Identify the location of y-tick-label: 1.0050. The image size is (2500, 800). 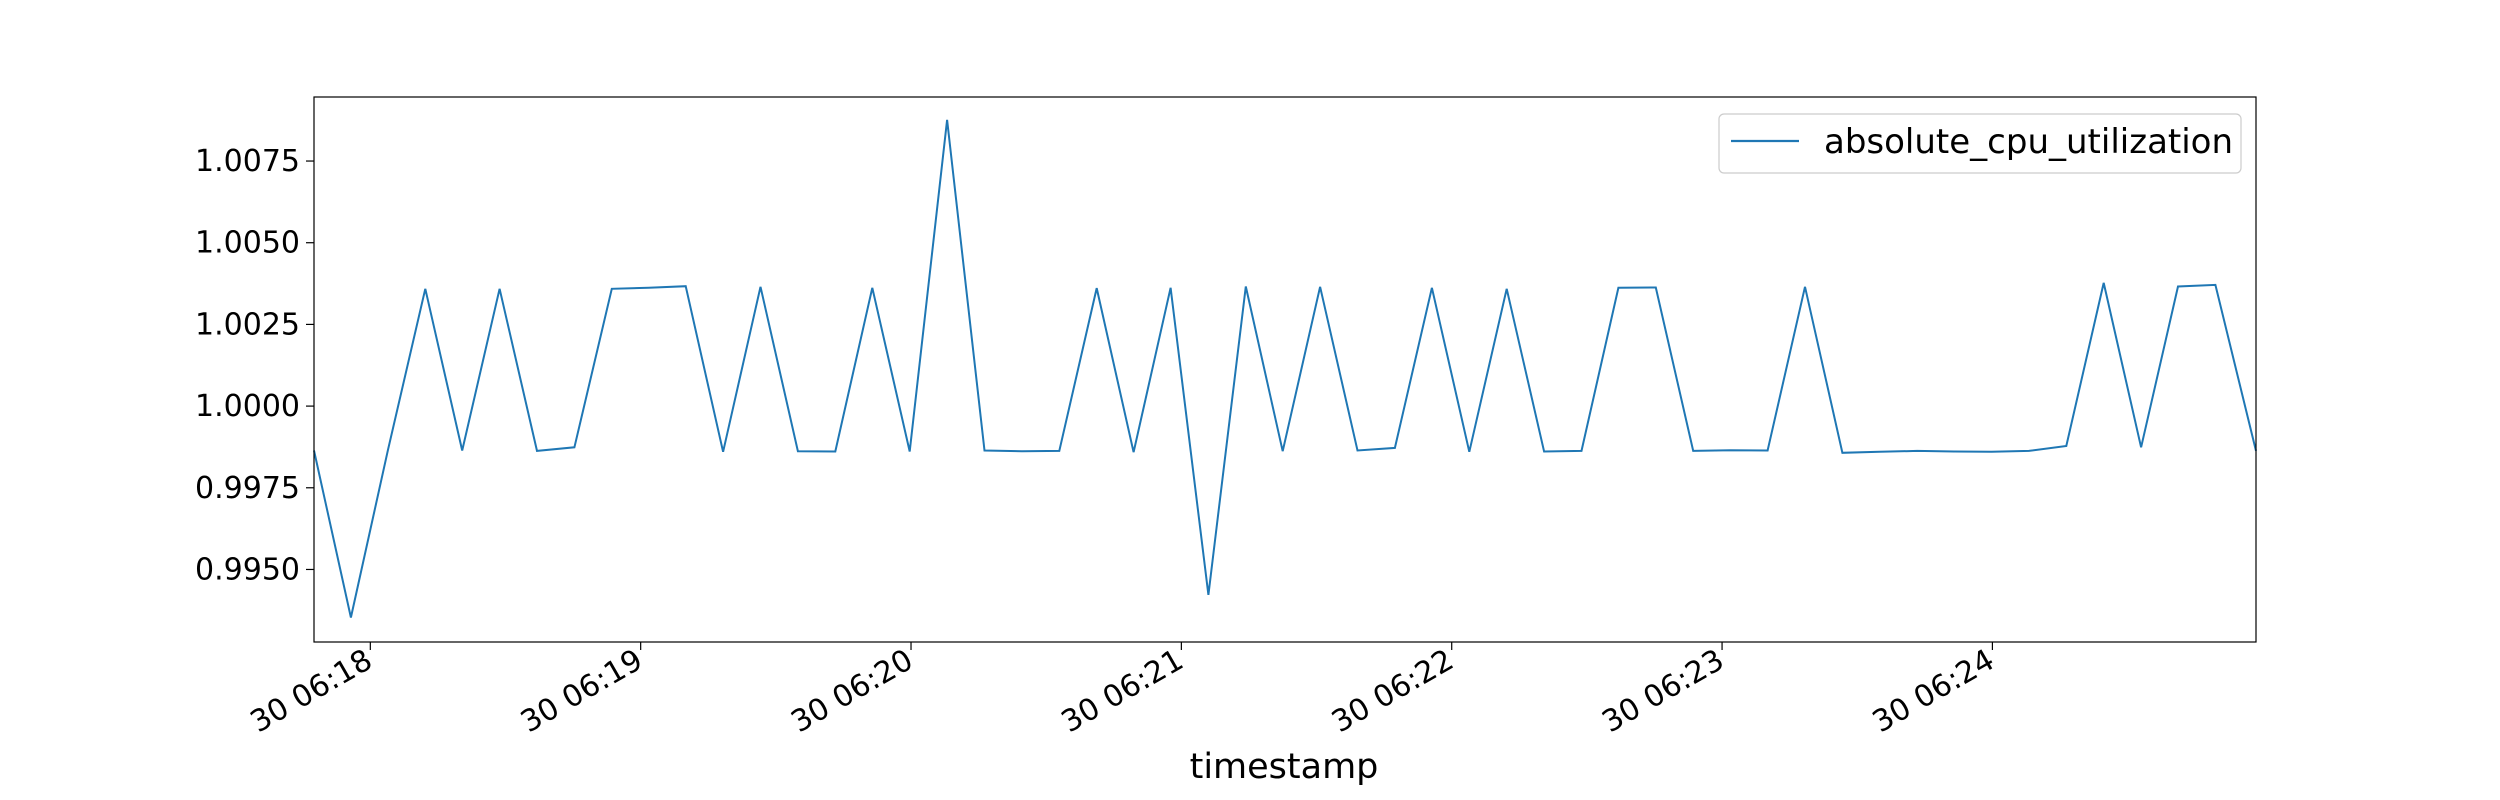
(247, 243).